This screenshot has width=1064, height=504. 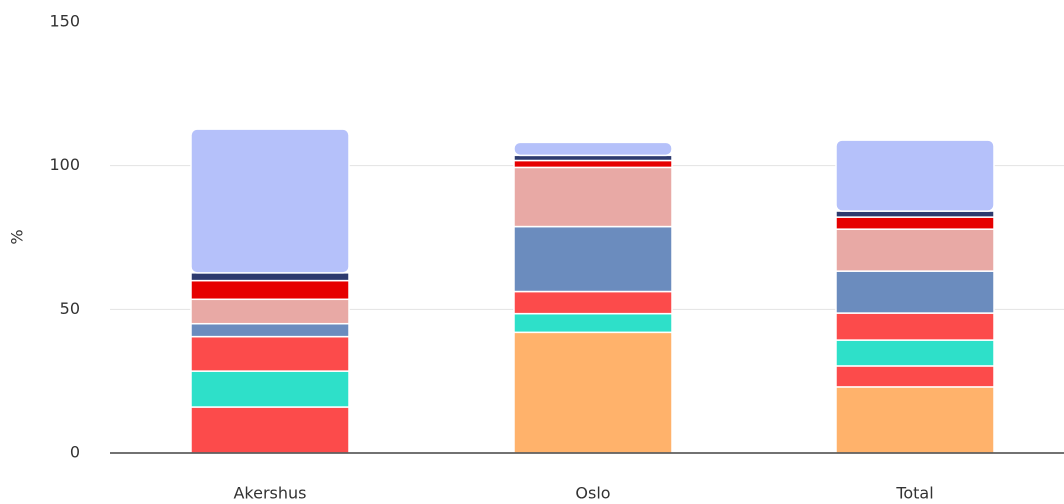 I want to click on y-tick-label: 150, so click(x=64, y=21).